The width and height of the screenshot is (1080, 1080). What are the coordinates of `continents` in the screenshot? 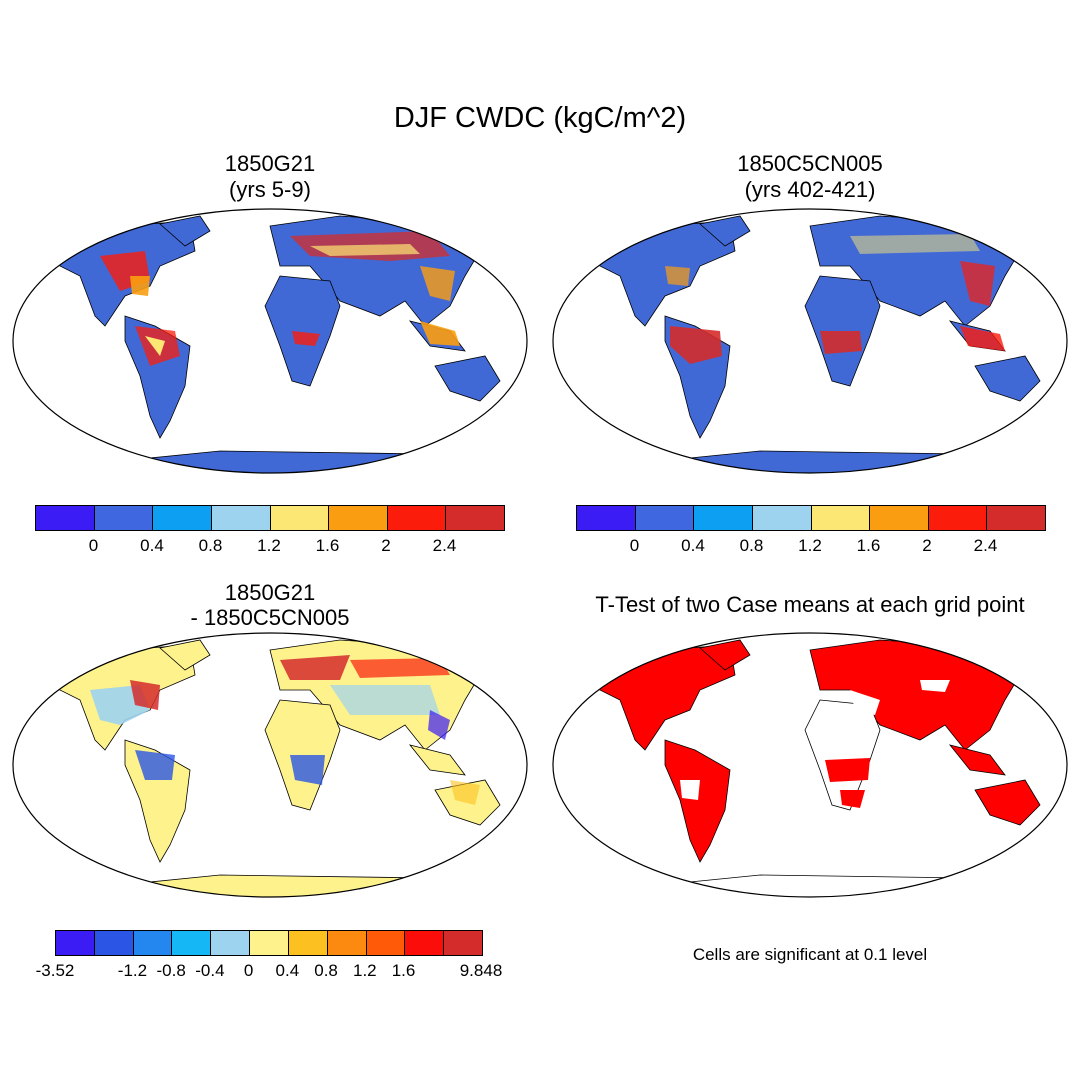 It's located at (270, 768).